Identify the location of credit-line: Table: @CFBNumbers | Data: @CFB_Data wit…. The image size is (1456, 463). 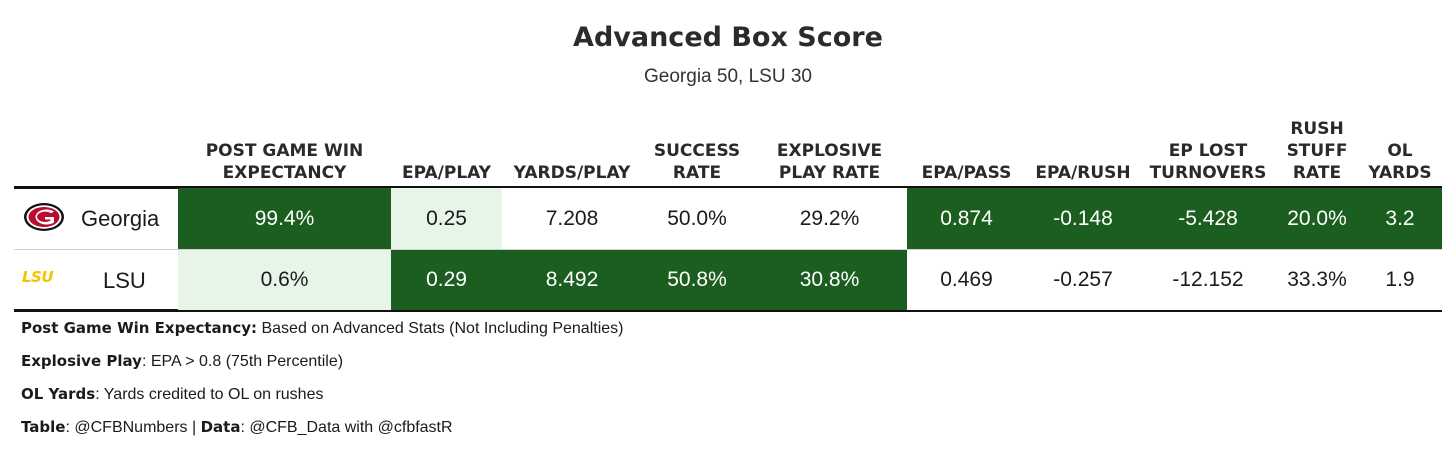
(237, 427).